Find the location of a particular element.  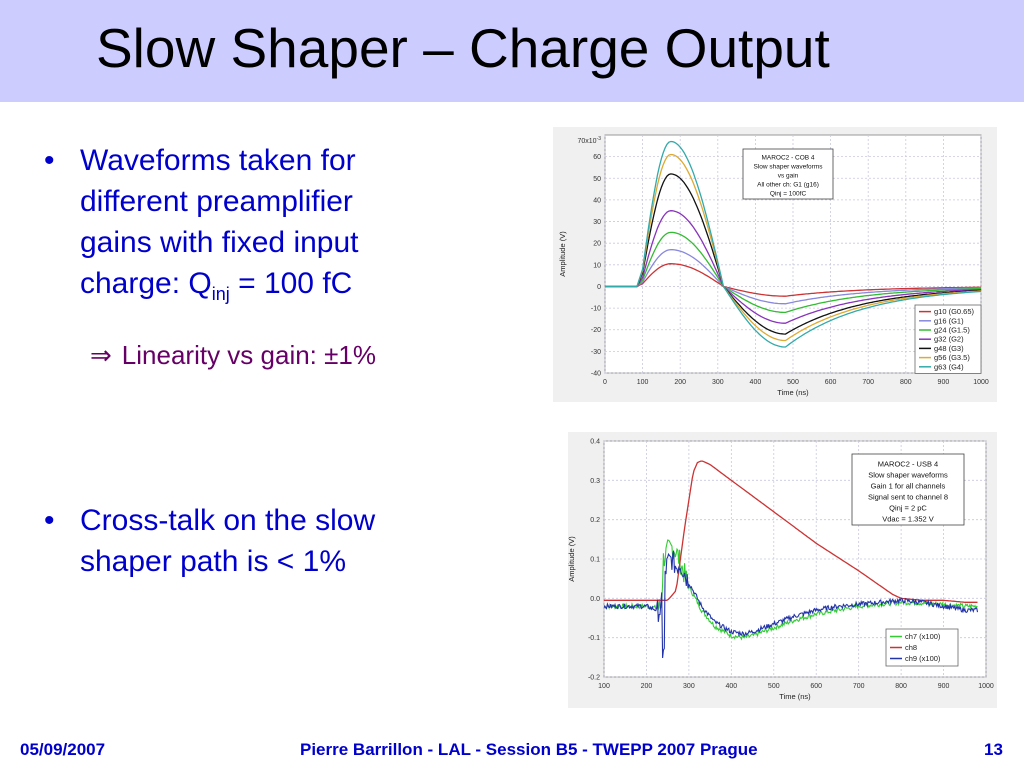

legend-entry: ch9 (x100) is located at coordinates (923, 658).